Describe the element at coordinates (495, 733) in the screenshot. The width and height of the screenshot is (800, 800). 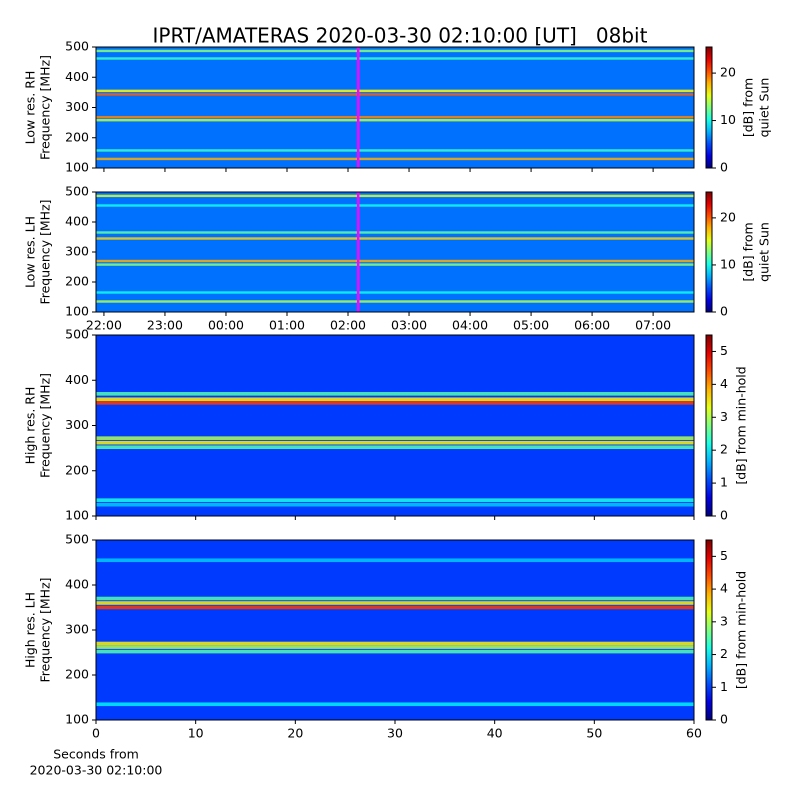
I see `x-tick-label: 40` at that location.